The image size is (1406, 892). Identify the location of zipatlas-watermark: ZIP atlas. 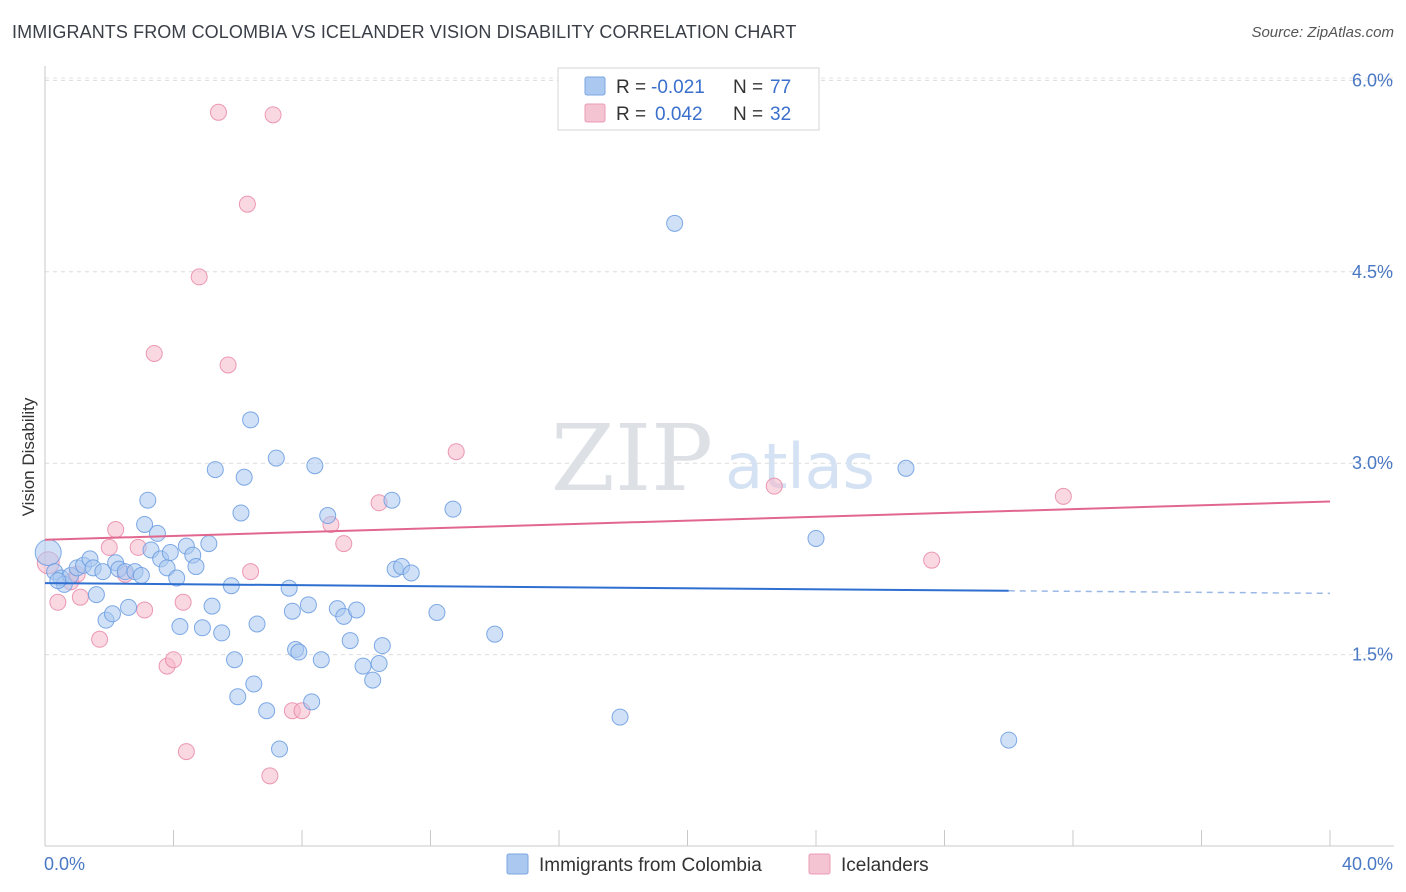
(713, 458).